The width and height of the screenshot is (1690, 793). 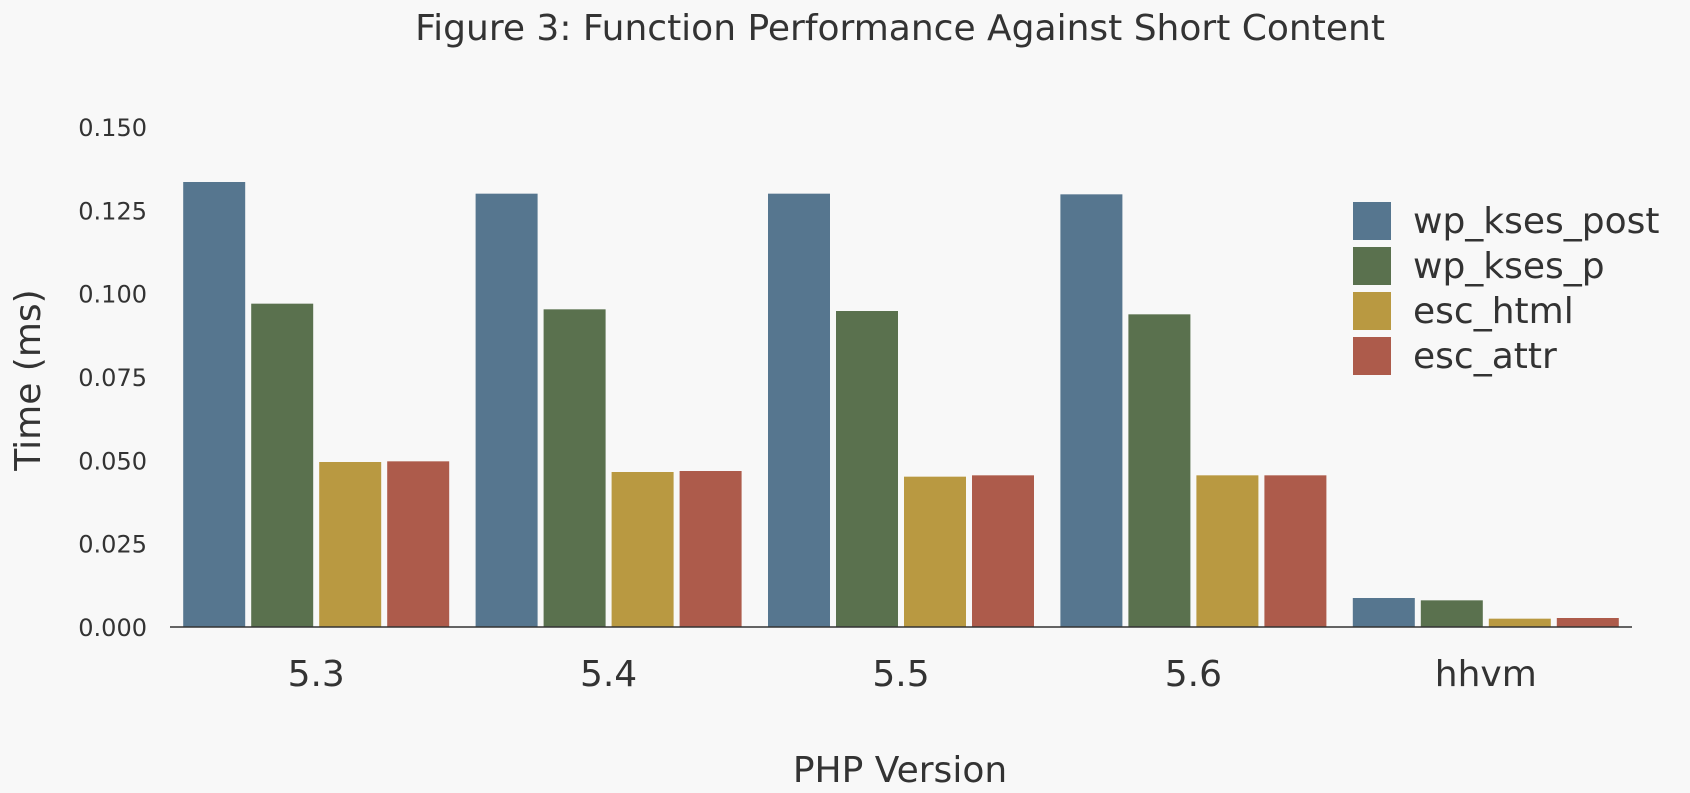 I want to click on legend-swatch-esc_html, so click(x=1372, y=311).